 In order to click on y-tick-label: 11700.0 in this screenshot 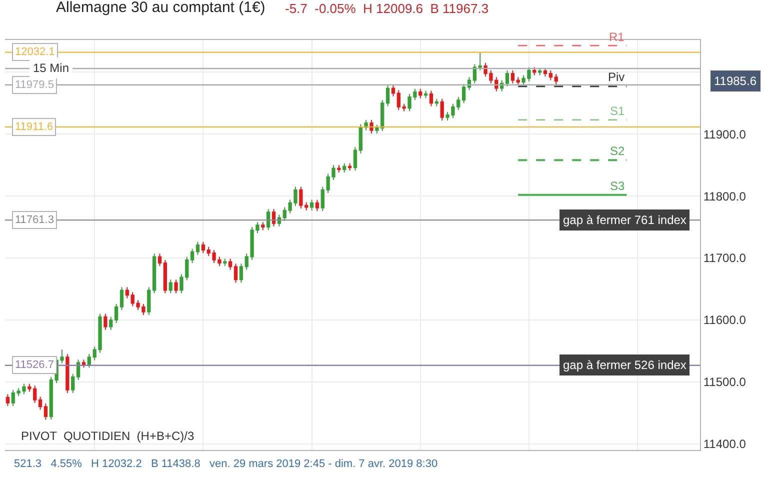, I will do `click(724, 258)`.